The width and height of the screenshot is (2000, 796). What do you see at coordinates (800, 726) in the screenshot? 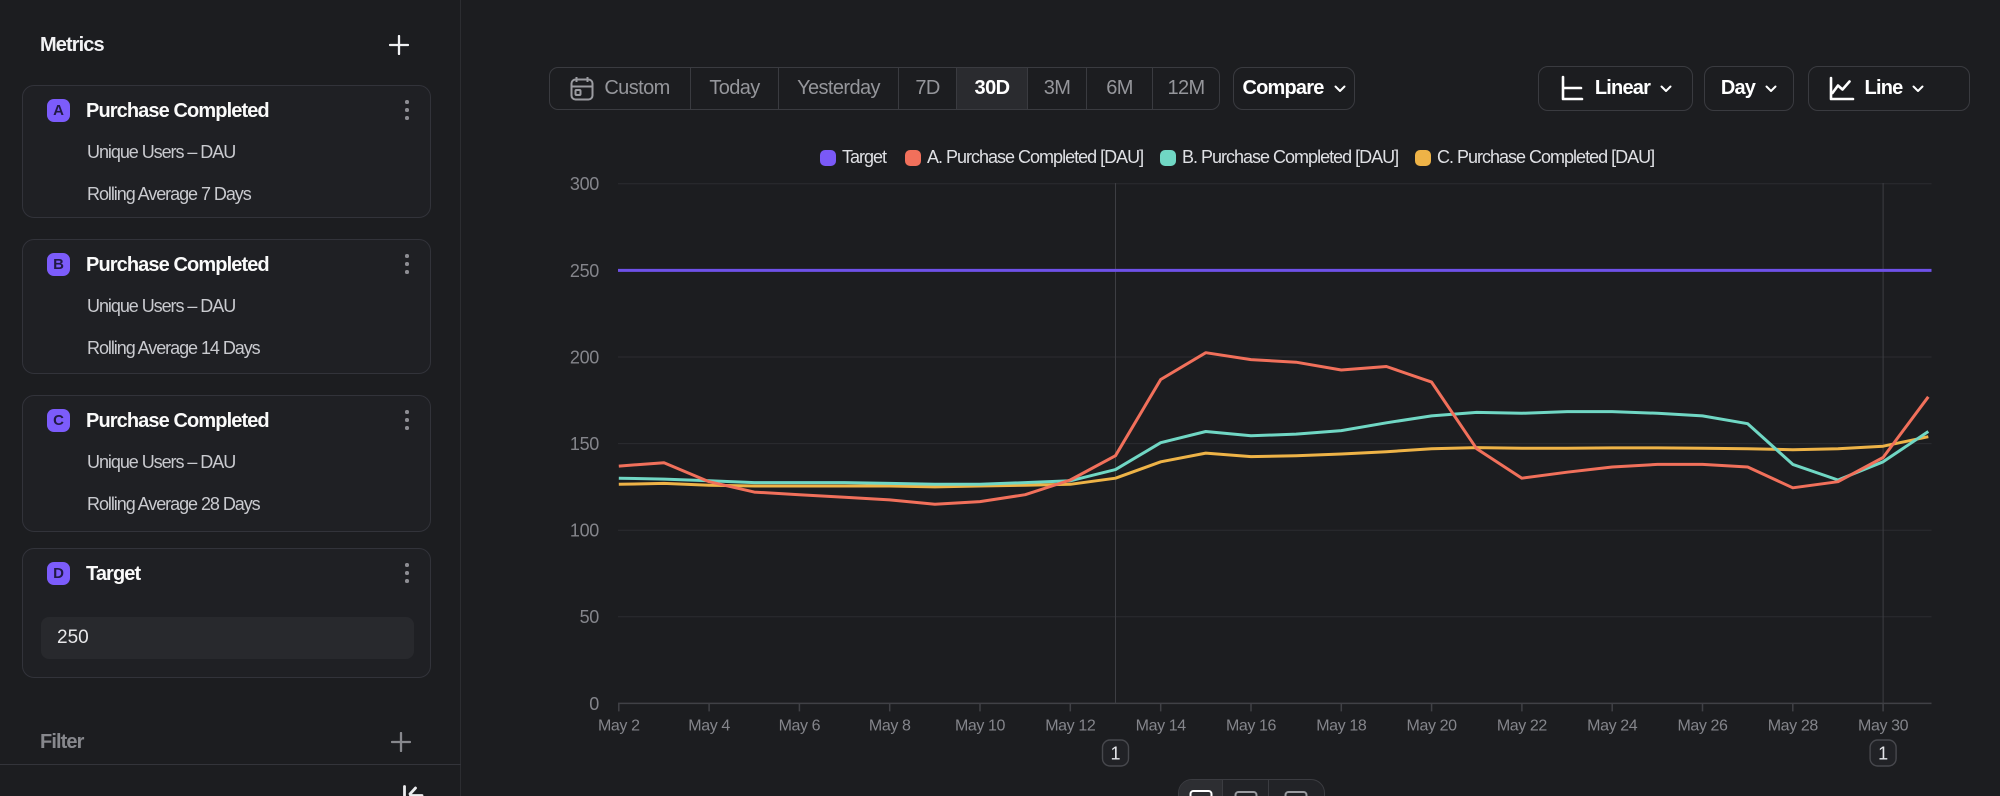
I see `svg-text: May 6` at bounding box center [800, 726].